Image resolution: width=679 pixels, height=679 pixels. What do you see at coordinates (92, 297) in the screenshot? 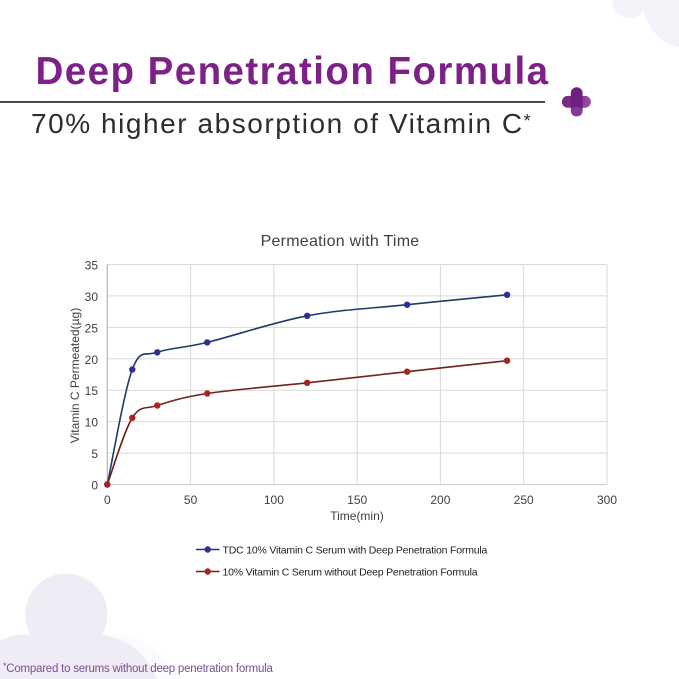
I see `svg-text: 30` at bounding box center [92, 297].